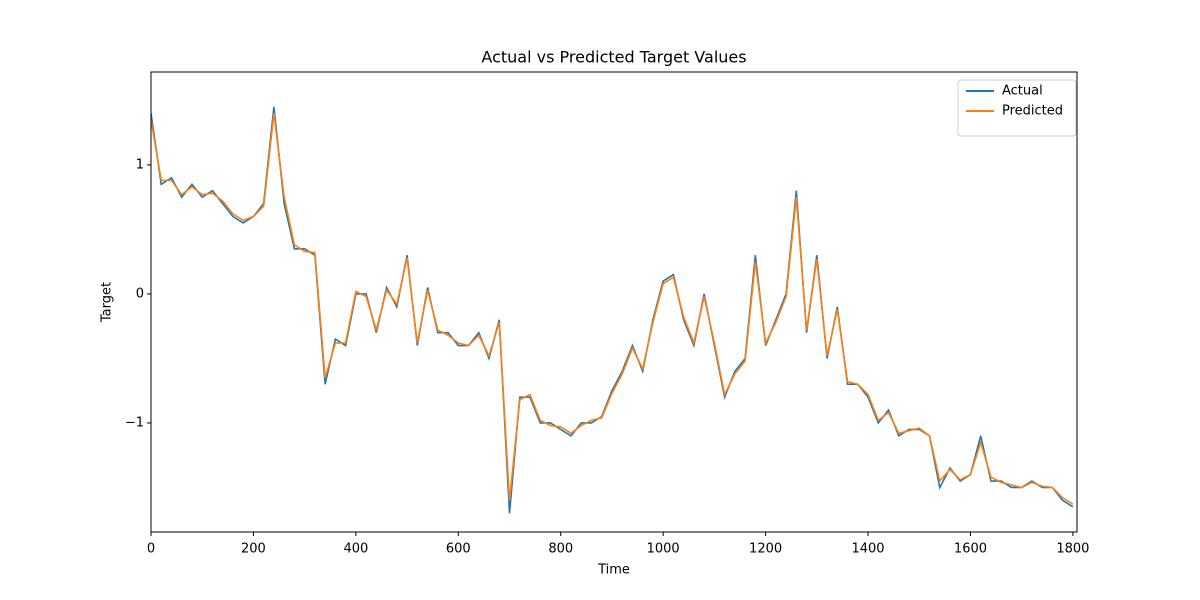 This screenshot has width=1200, height=600. I want to click on chart-title: Actual vs Predicted Target Values, so click(613, 57).